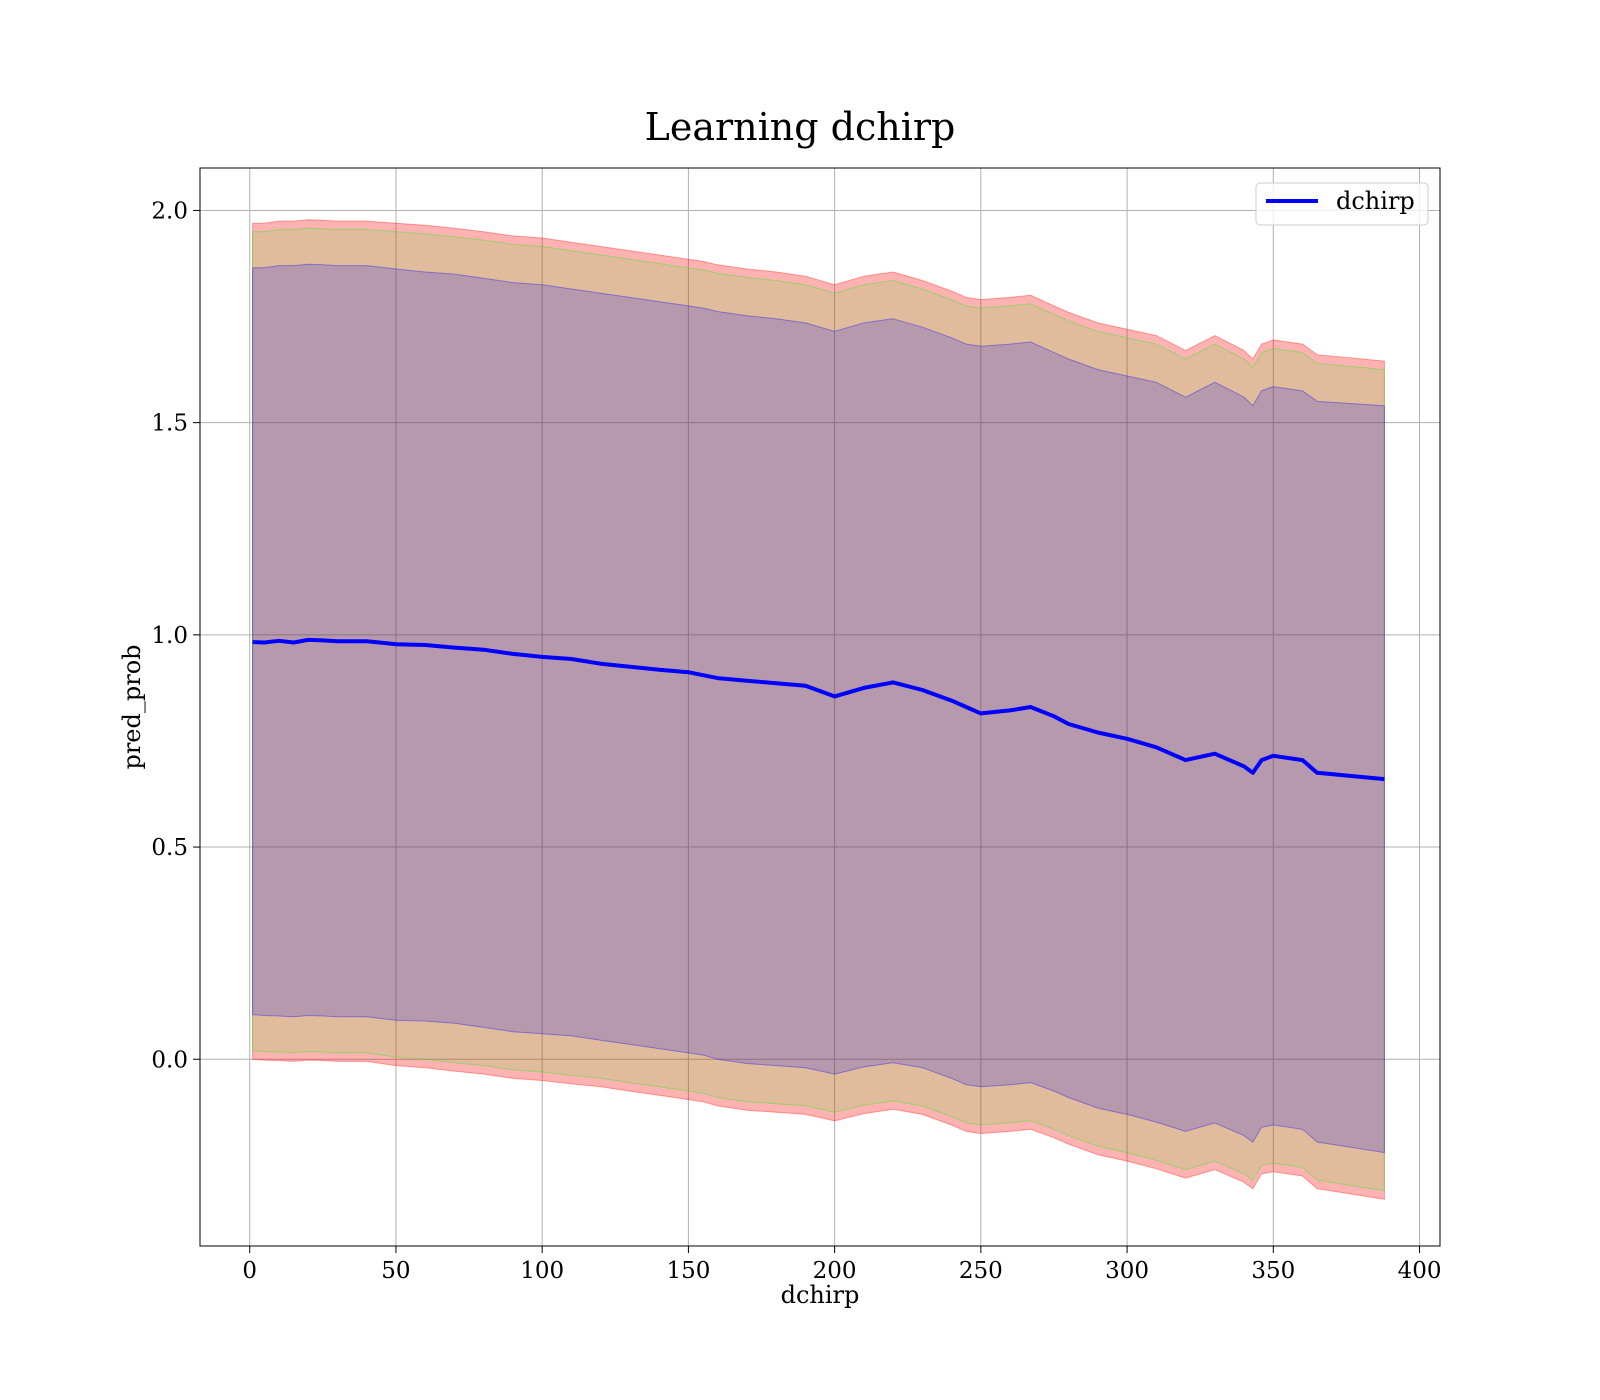 This screenshot has width=1600, height=1400. I want to click on series-line-dchirp, so click(818, 709).